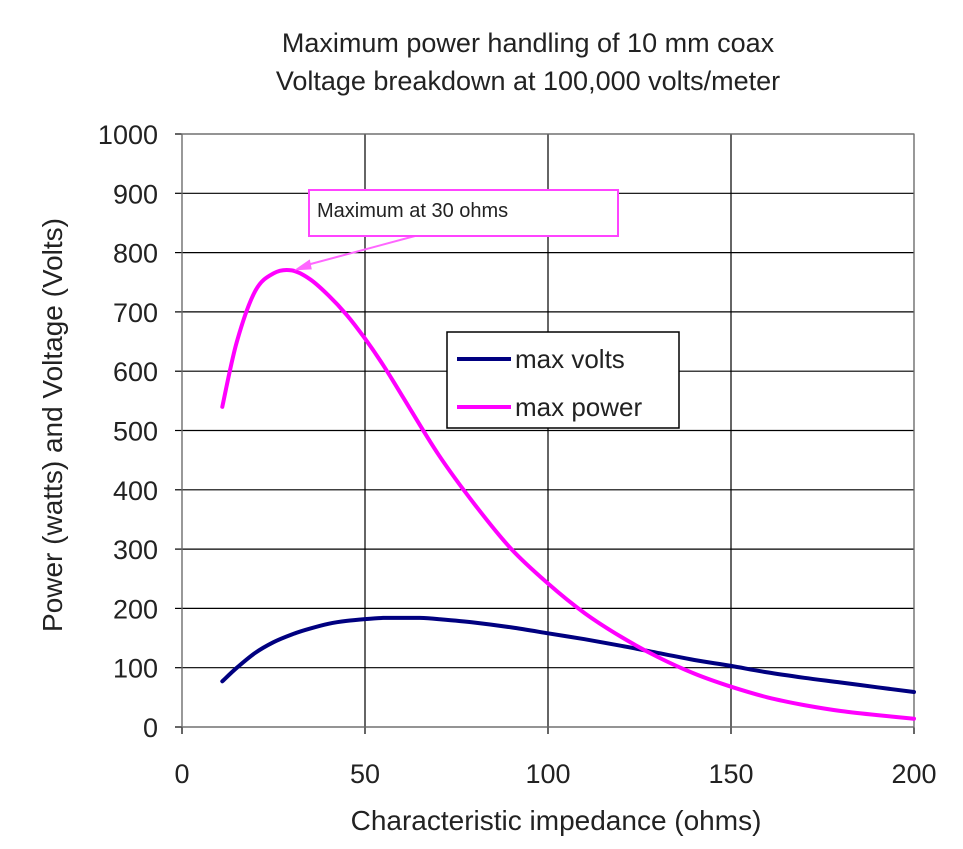  Describe the element at coordinates (556, 820) in the screenshot. I see `x-axis-label: Characteristic impedance (ohms)` at that location.